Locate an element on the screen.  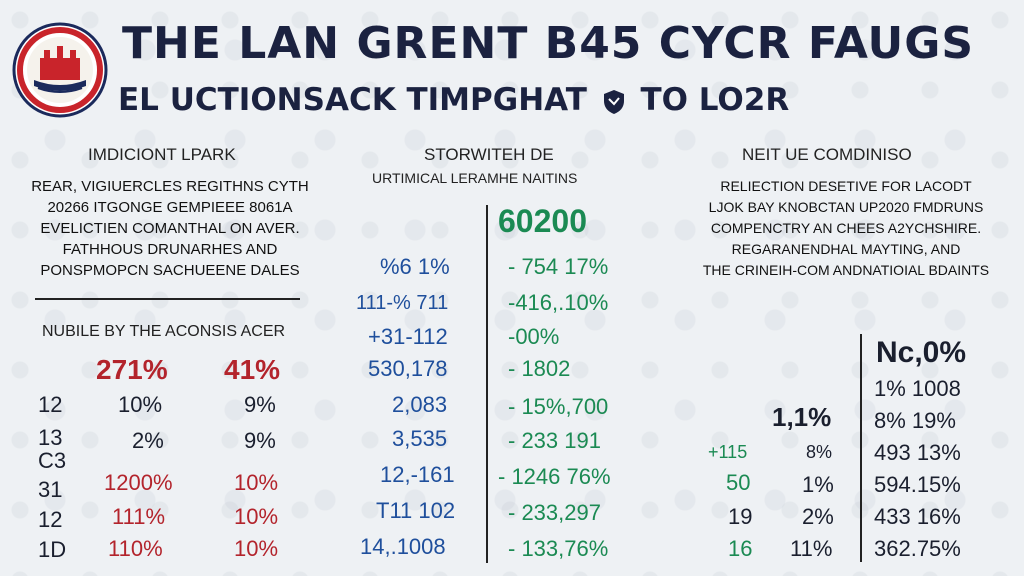
right-desc-line: REGARANENDHAL MAYTING, AND is located at coordinates (846, 249).